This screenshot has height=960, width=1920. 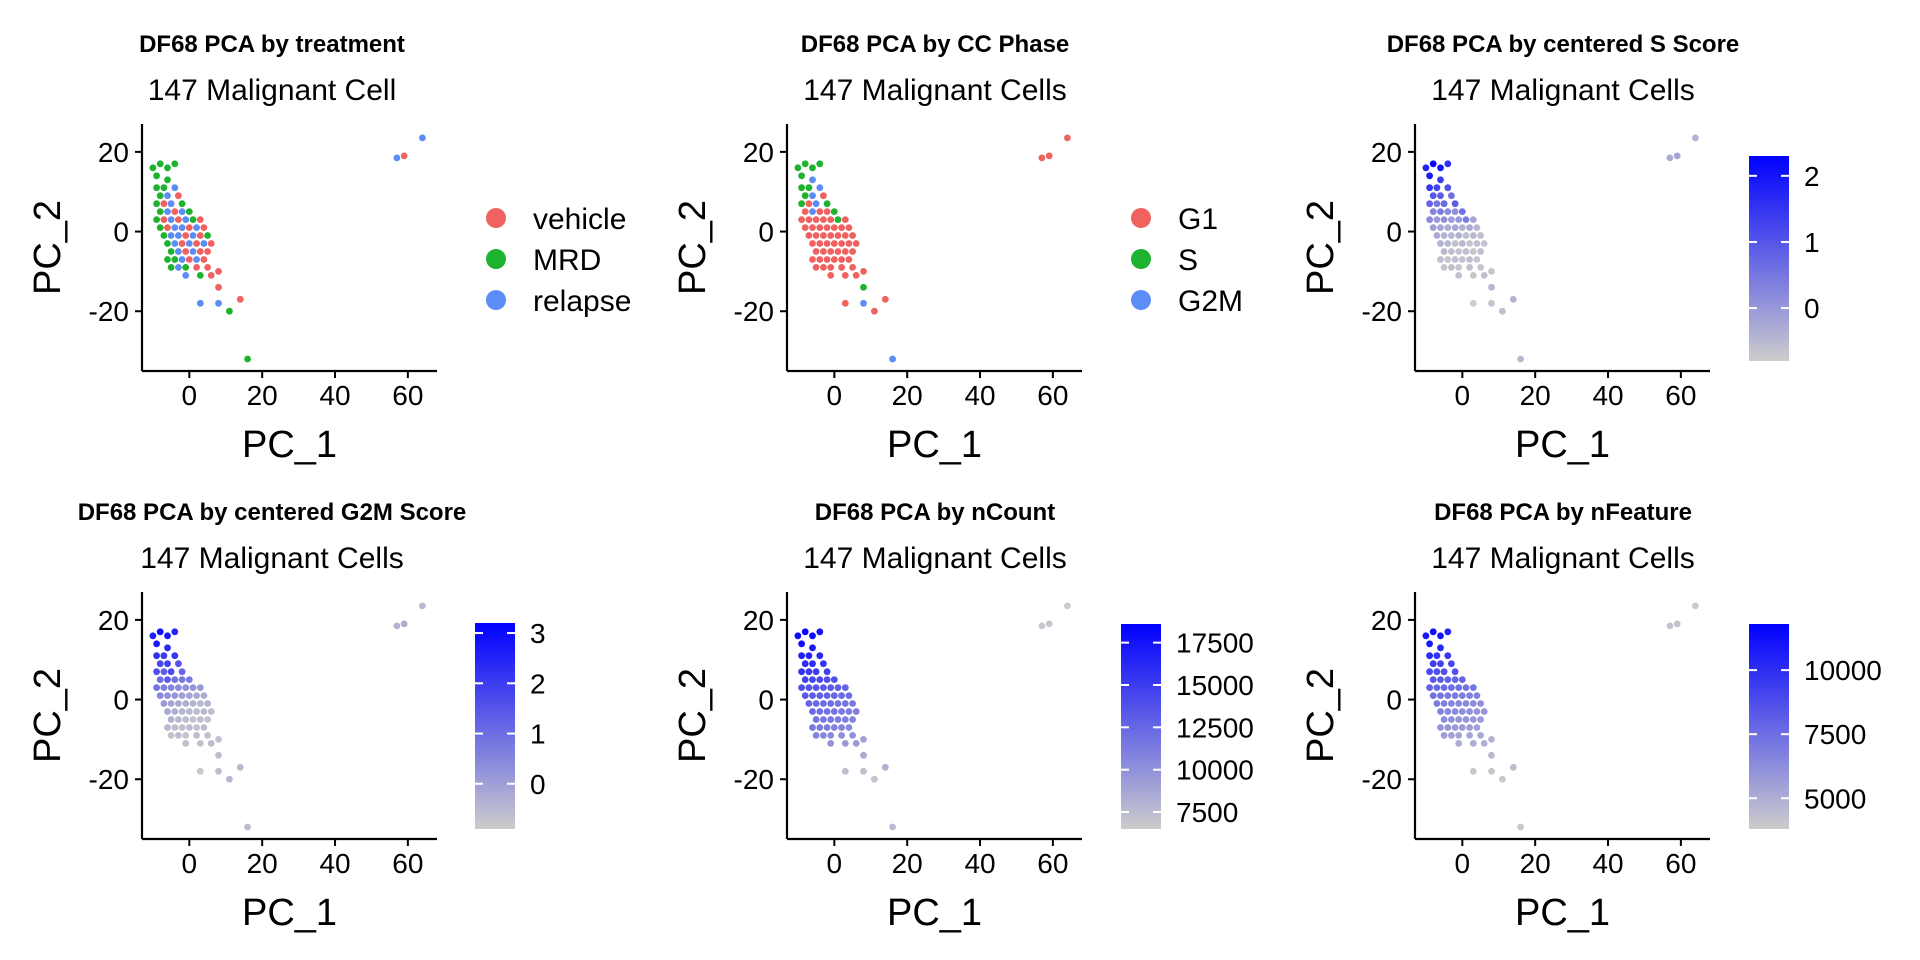 I want to click on colorbar-label: 0, so click(x=1812, y=308).